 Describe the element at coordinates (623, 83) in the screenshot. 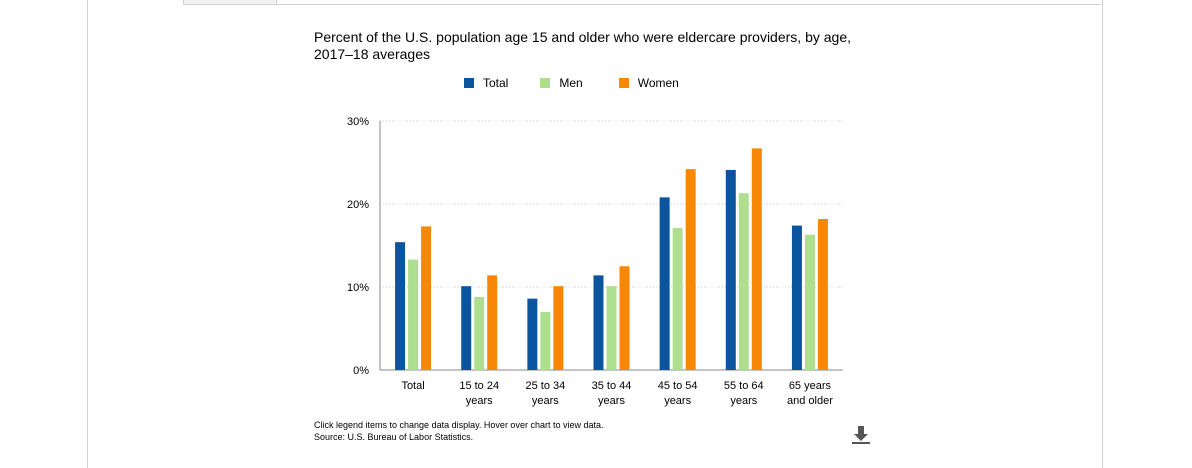

I see `legend-swatch-women` at that location.